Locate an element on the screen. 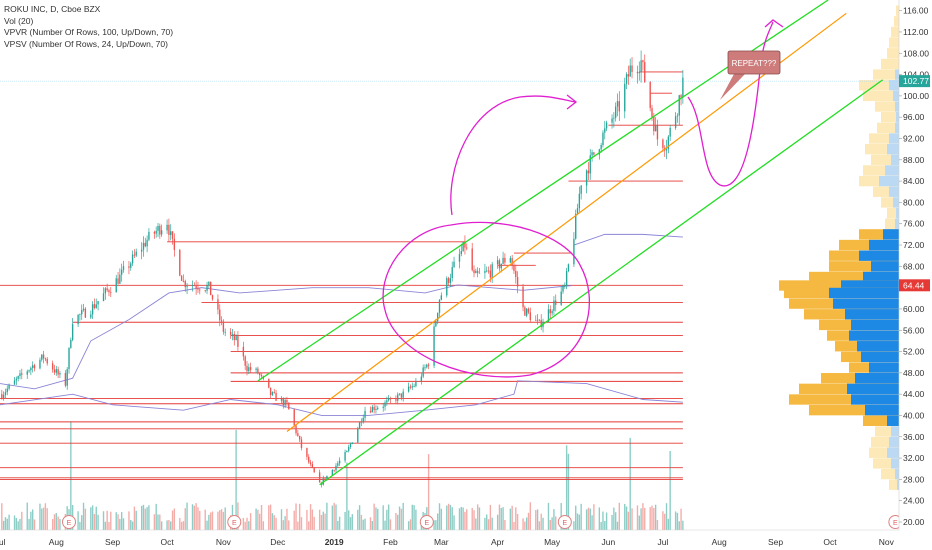 Image resolution: width=932 pixels, height=550 pixels. symbol-title: ROKU INC, D, Cboe BZX is located at coordinates (52, 9).